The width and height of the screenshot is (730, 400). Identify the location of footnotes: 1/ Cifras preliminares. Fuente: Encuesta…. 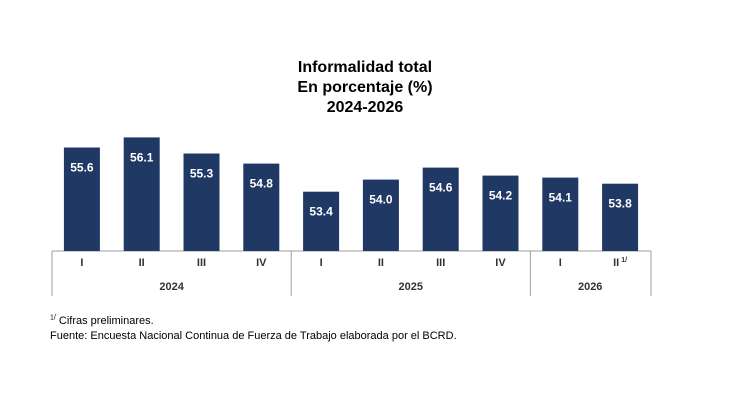
(253, 329).